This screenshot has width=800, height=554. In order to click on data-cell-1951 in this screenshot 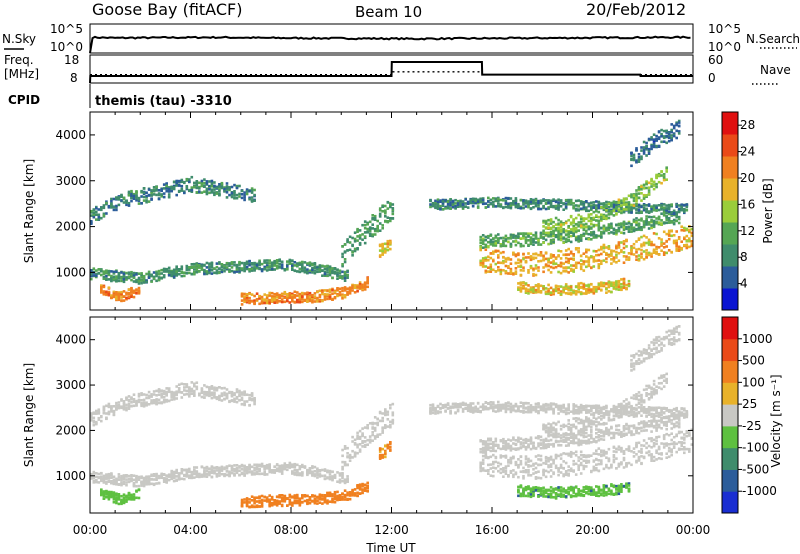, I will do `click(651, 254)`.